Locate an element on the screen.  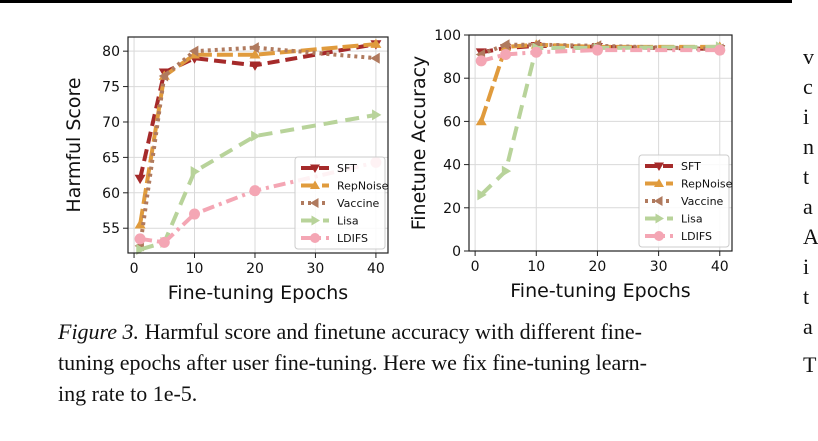
accuracy-series is located at coordinates (600, 120).